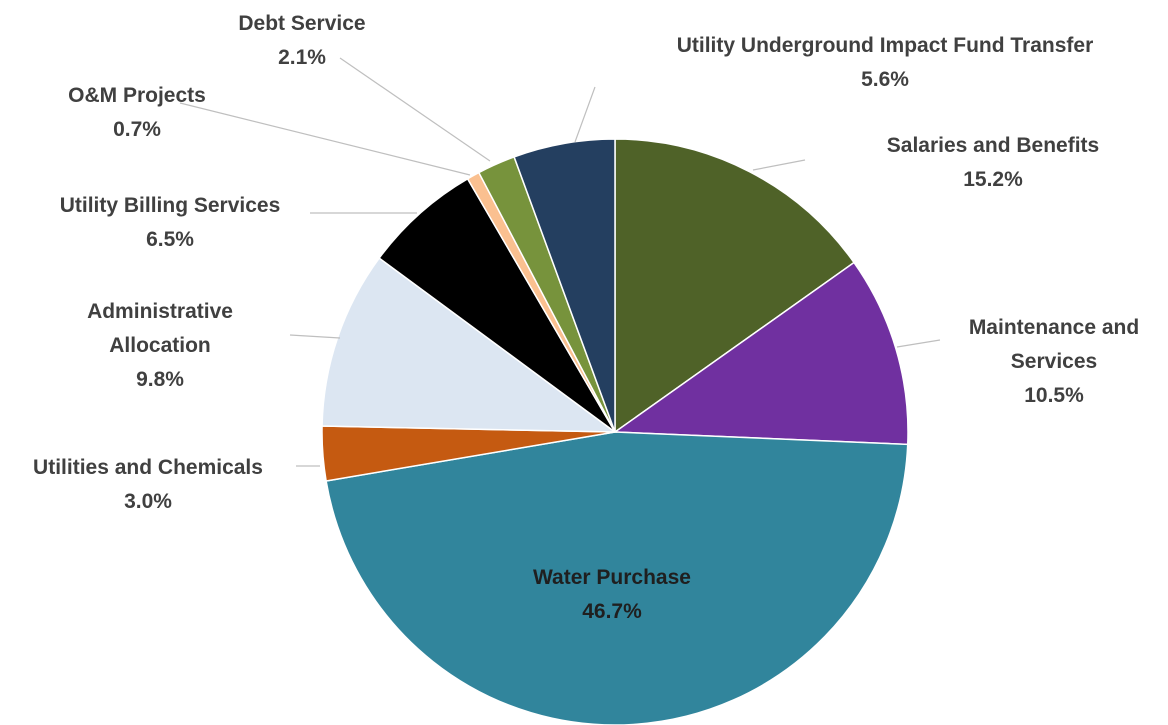 Image resolution: width=1168 pixels, height=725 pixels. I want to click on slice-value-water-purchase: 46.7%, so click(612, 611).